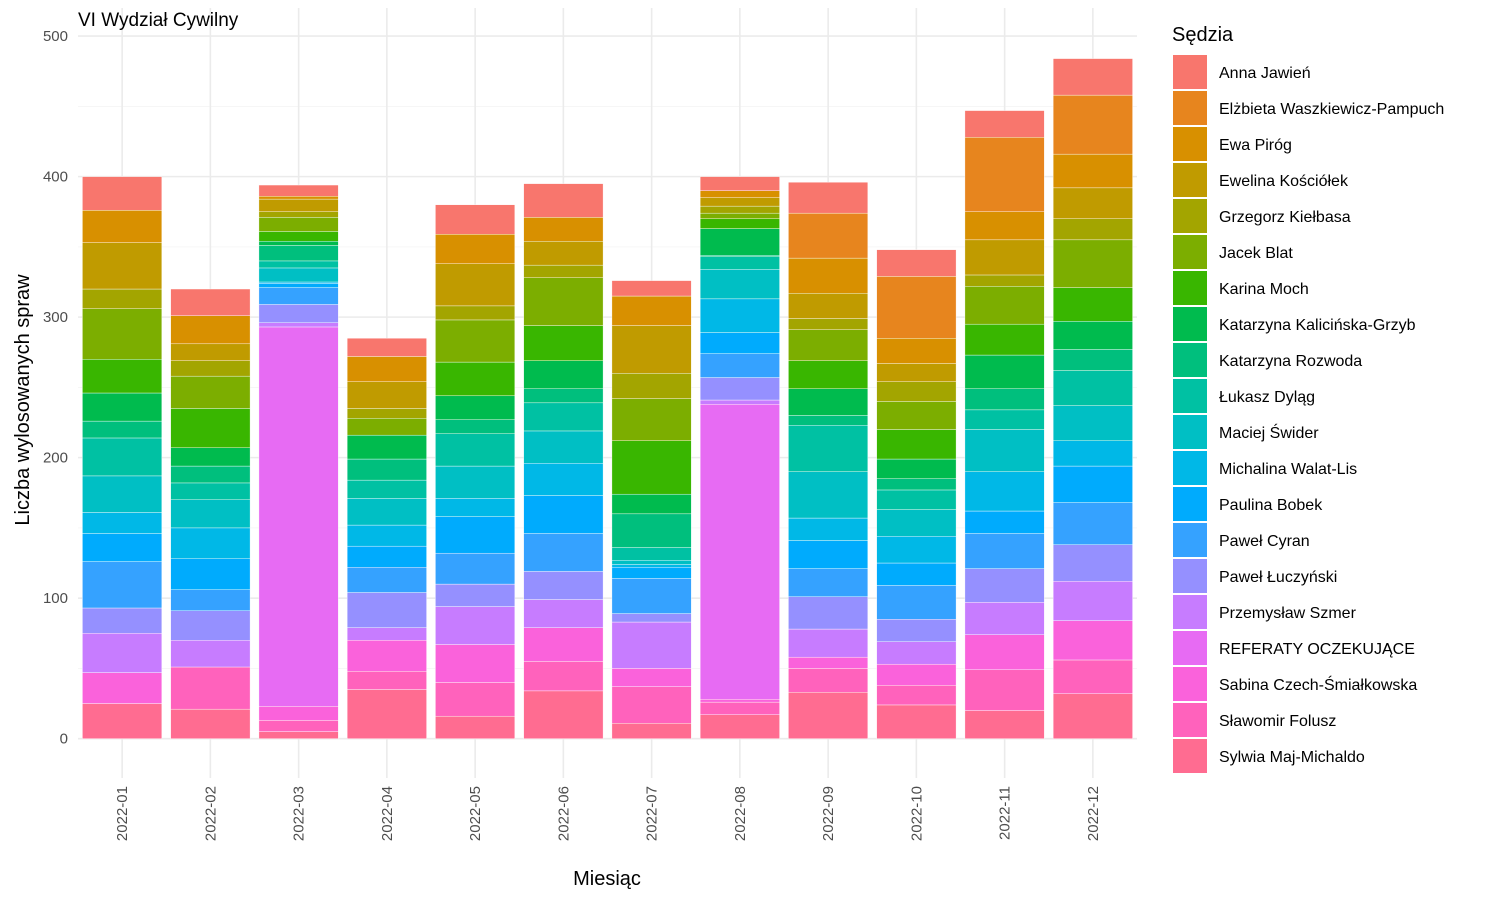 The width and height of the screenshot is (1500, 905). What do you see at coordinates (828, 198) in the screenshot?
I see `bar-segment: Anna Jawień 2022-09: 22` at bounding box center [828, 198].